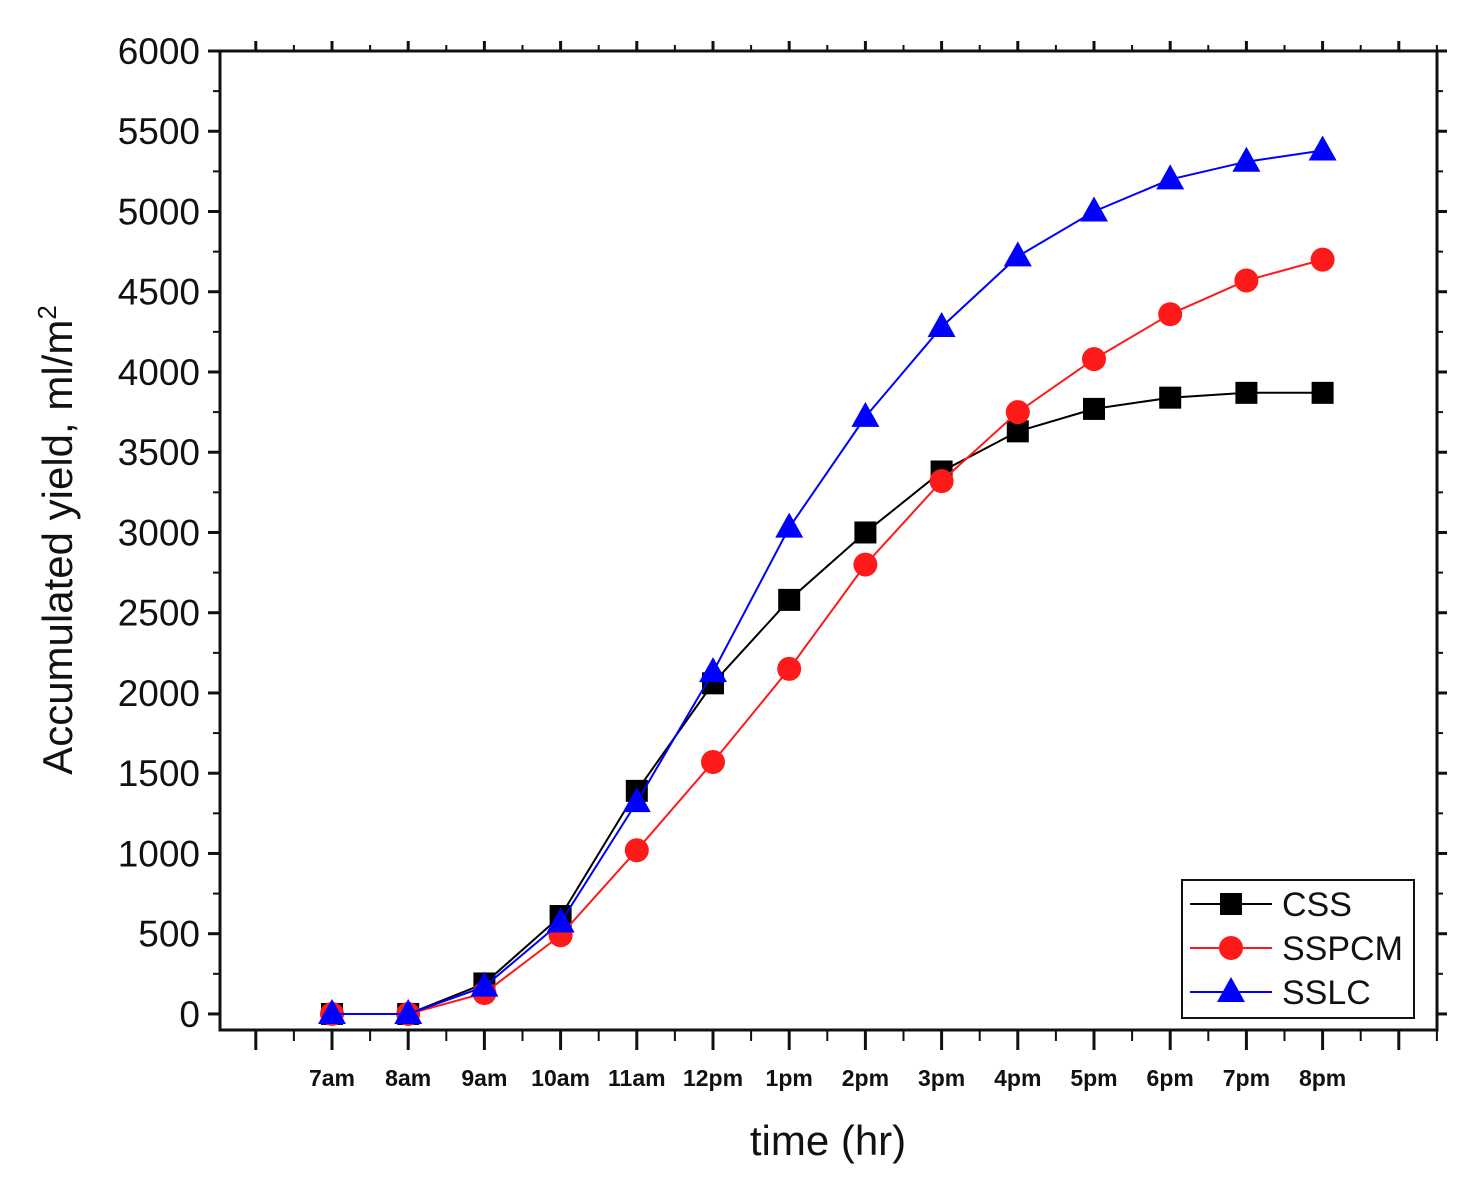  What do you see at coordinates (1322, 1078) in the screenshot?
I see `x-tick-label: 8pm` at bounding box center [1322, 1078].